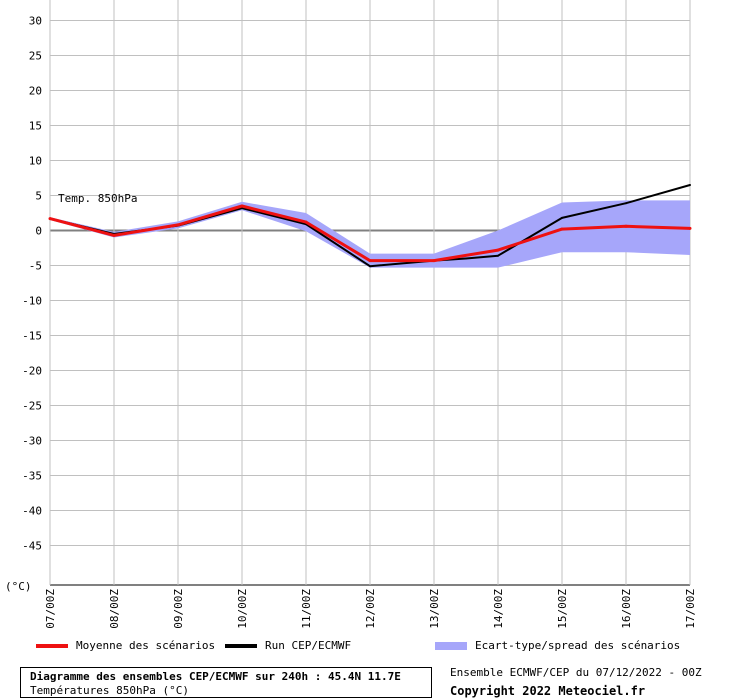 The image size is (740, 700). Describe the element at coordinates (18, 586) in the screenshot. I see `y-axis-unit-label: (°C)` at that location.